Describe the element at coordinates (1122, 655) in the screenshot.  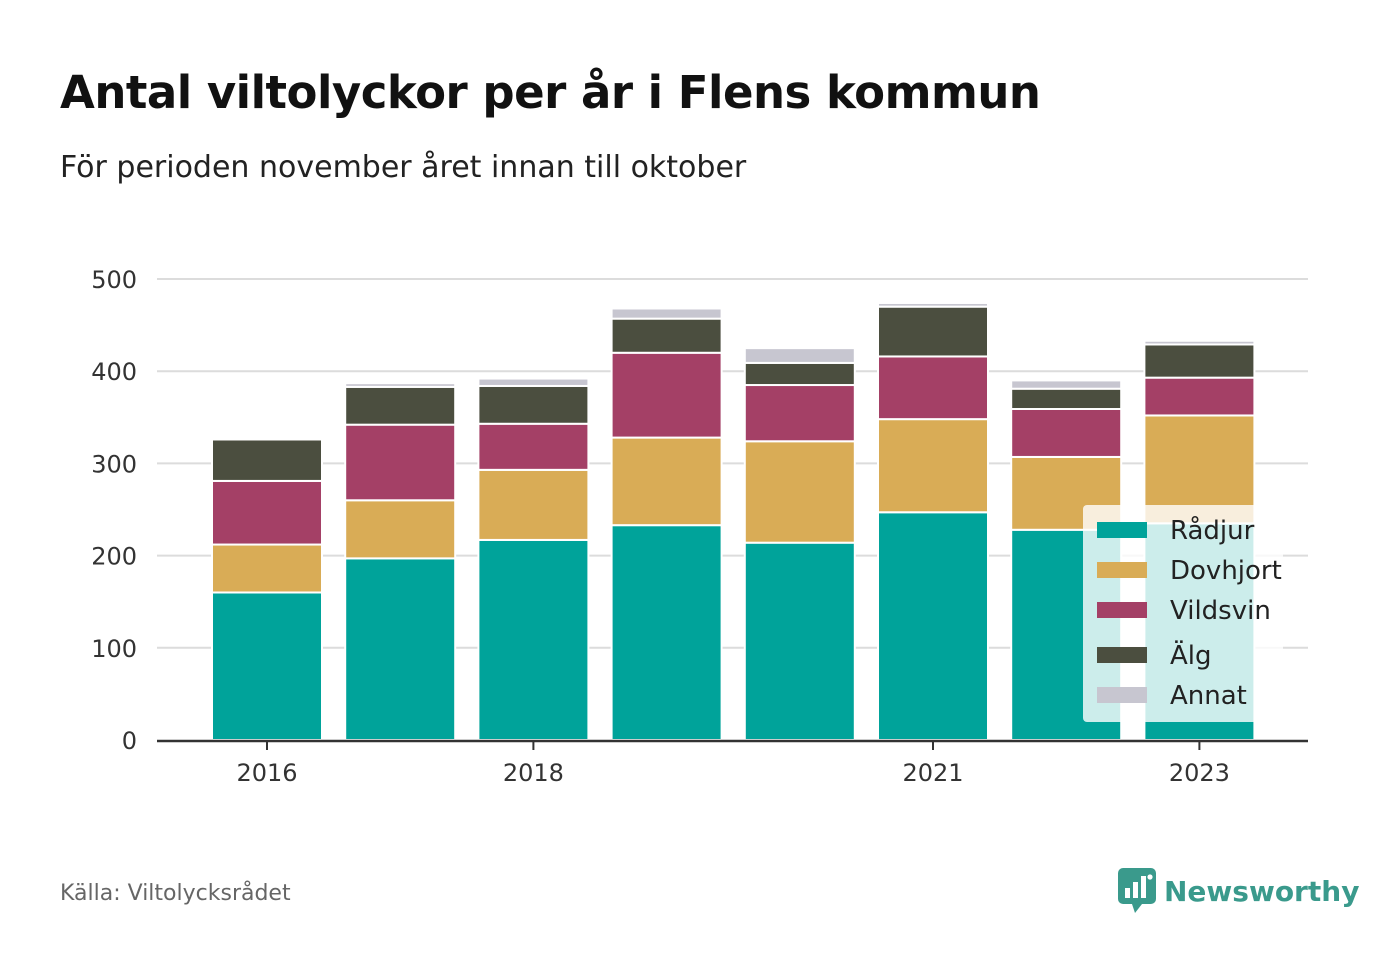
I see `legend-swatch-älg` at that location.